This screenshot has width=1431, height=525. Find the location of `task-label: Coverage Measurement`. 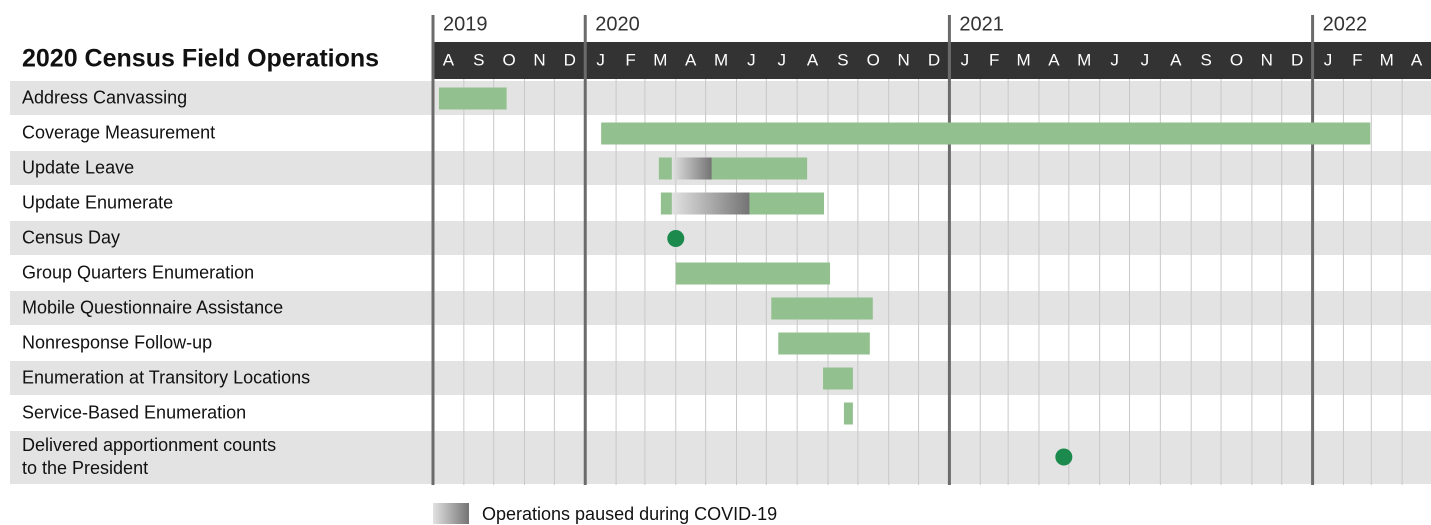

task-label: Coverage Measurement is located at coordinates (118, 132).